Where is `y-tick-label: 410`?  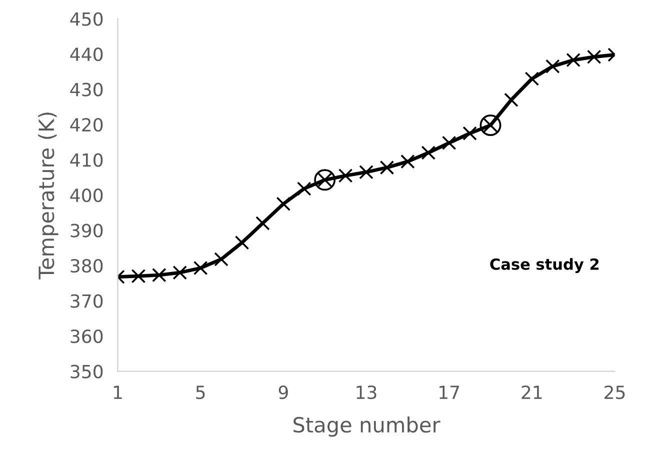 y-tick-label: 410 is located at coordinates (86, 160).